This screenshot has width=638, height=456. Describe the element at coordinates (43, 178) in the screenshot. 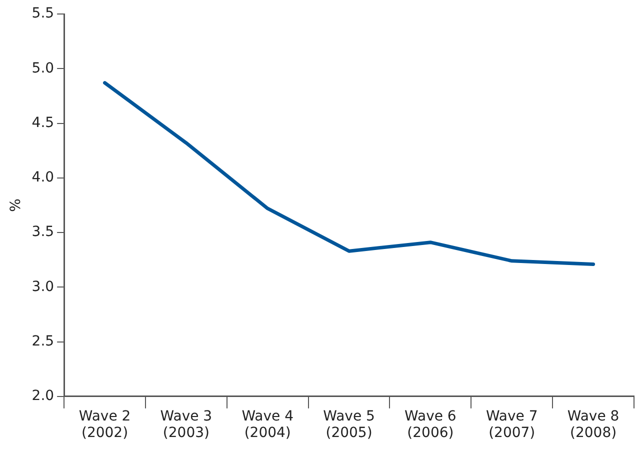

I see `y-tick-label: 4.0` at that location.